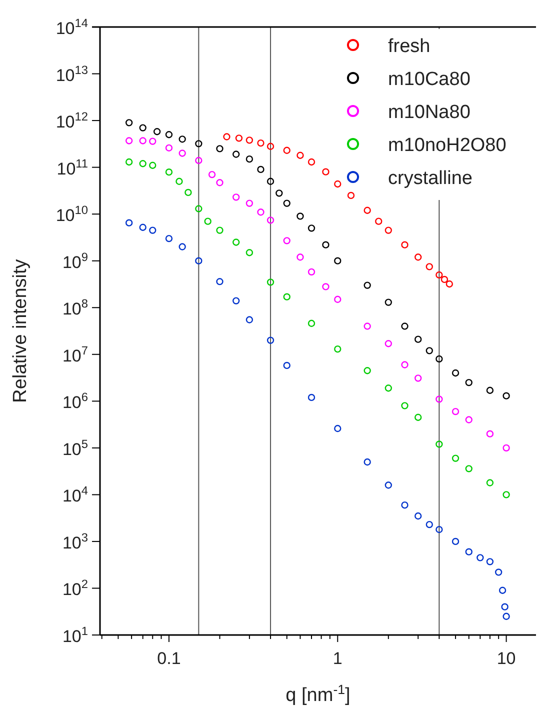  What do you see at coordinates (429, 112) in the screenshot?
I see `legend-label: m10Na80` at bounding box center [429, 112].